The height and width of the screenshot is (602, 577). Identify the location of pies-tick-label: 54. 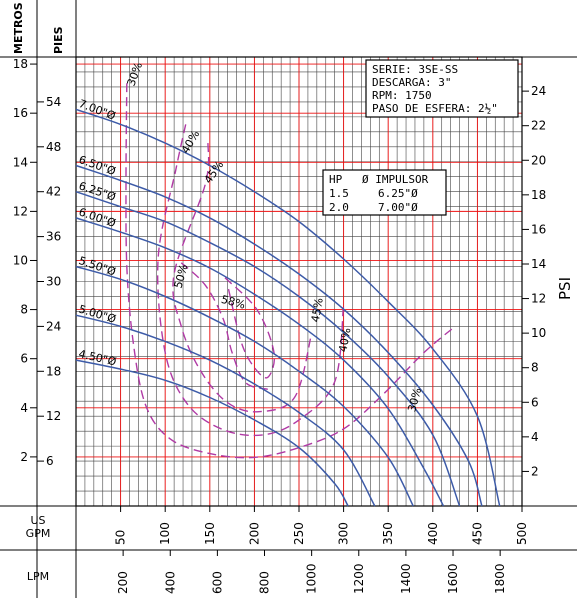
(53, 102).